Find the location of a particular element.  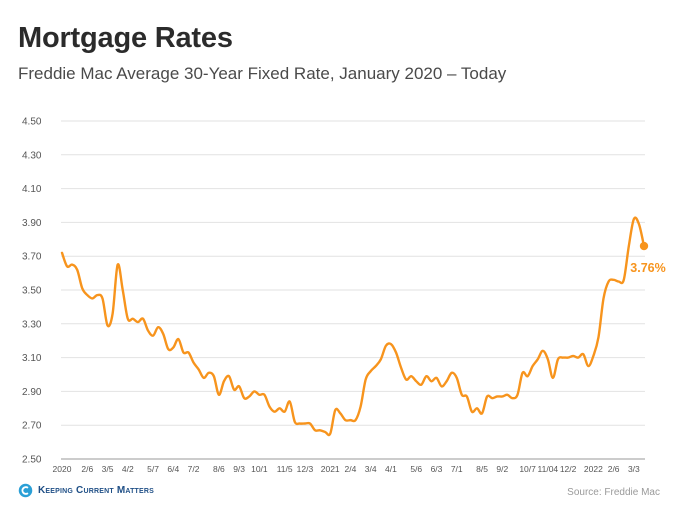

chart-title: Mortgage Rates is located at coordinates (125, 38).